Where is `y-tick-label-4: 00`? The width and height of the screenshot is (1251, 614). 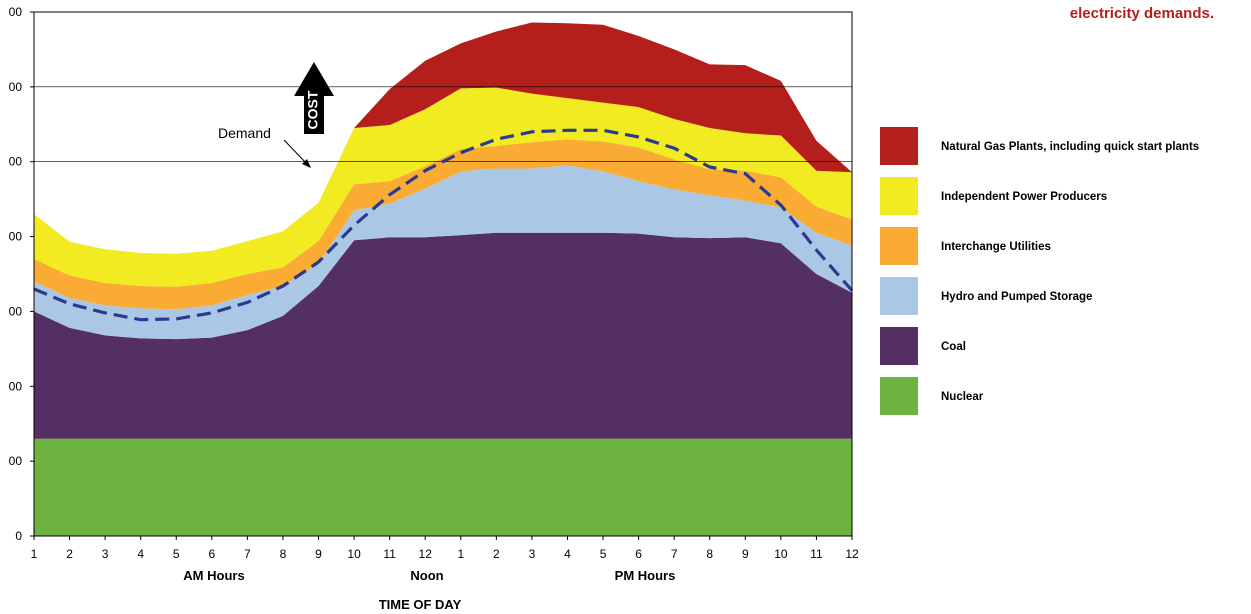
y-tick-label-4: 00 is located at coordinates (16, 237).